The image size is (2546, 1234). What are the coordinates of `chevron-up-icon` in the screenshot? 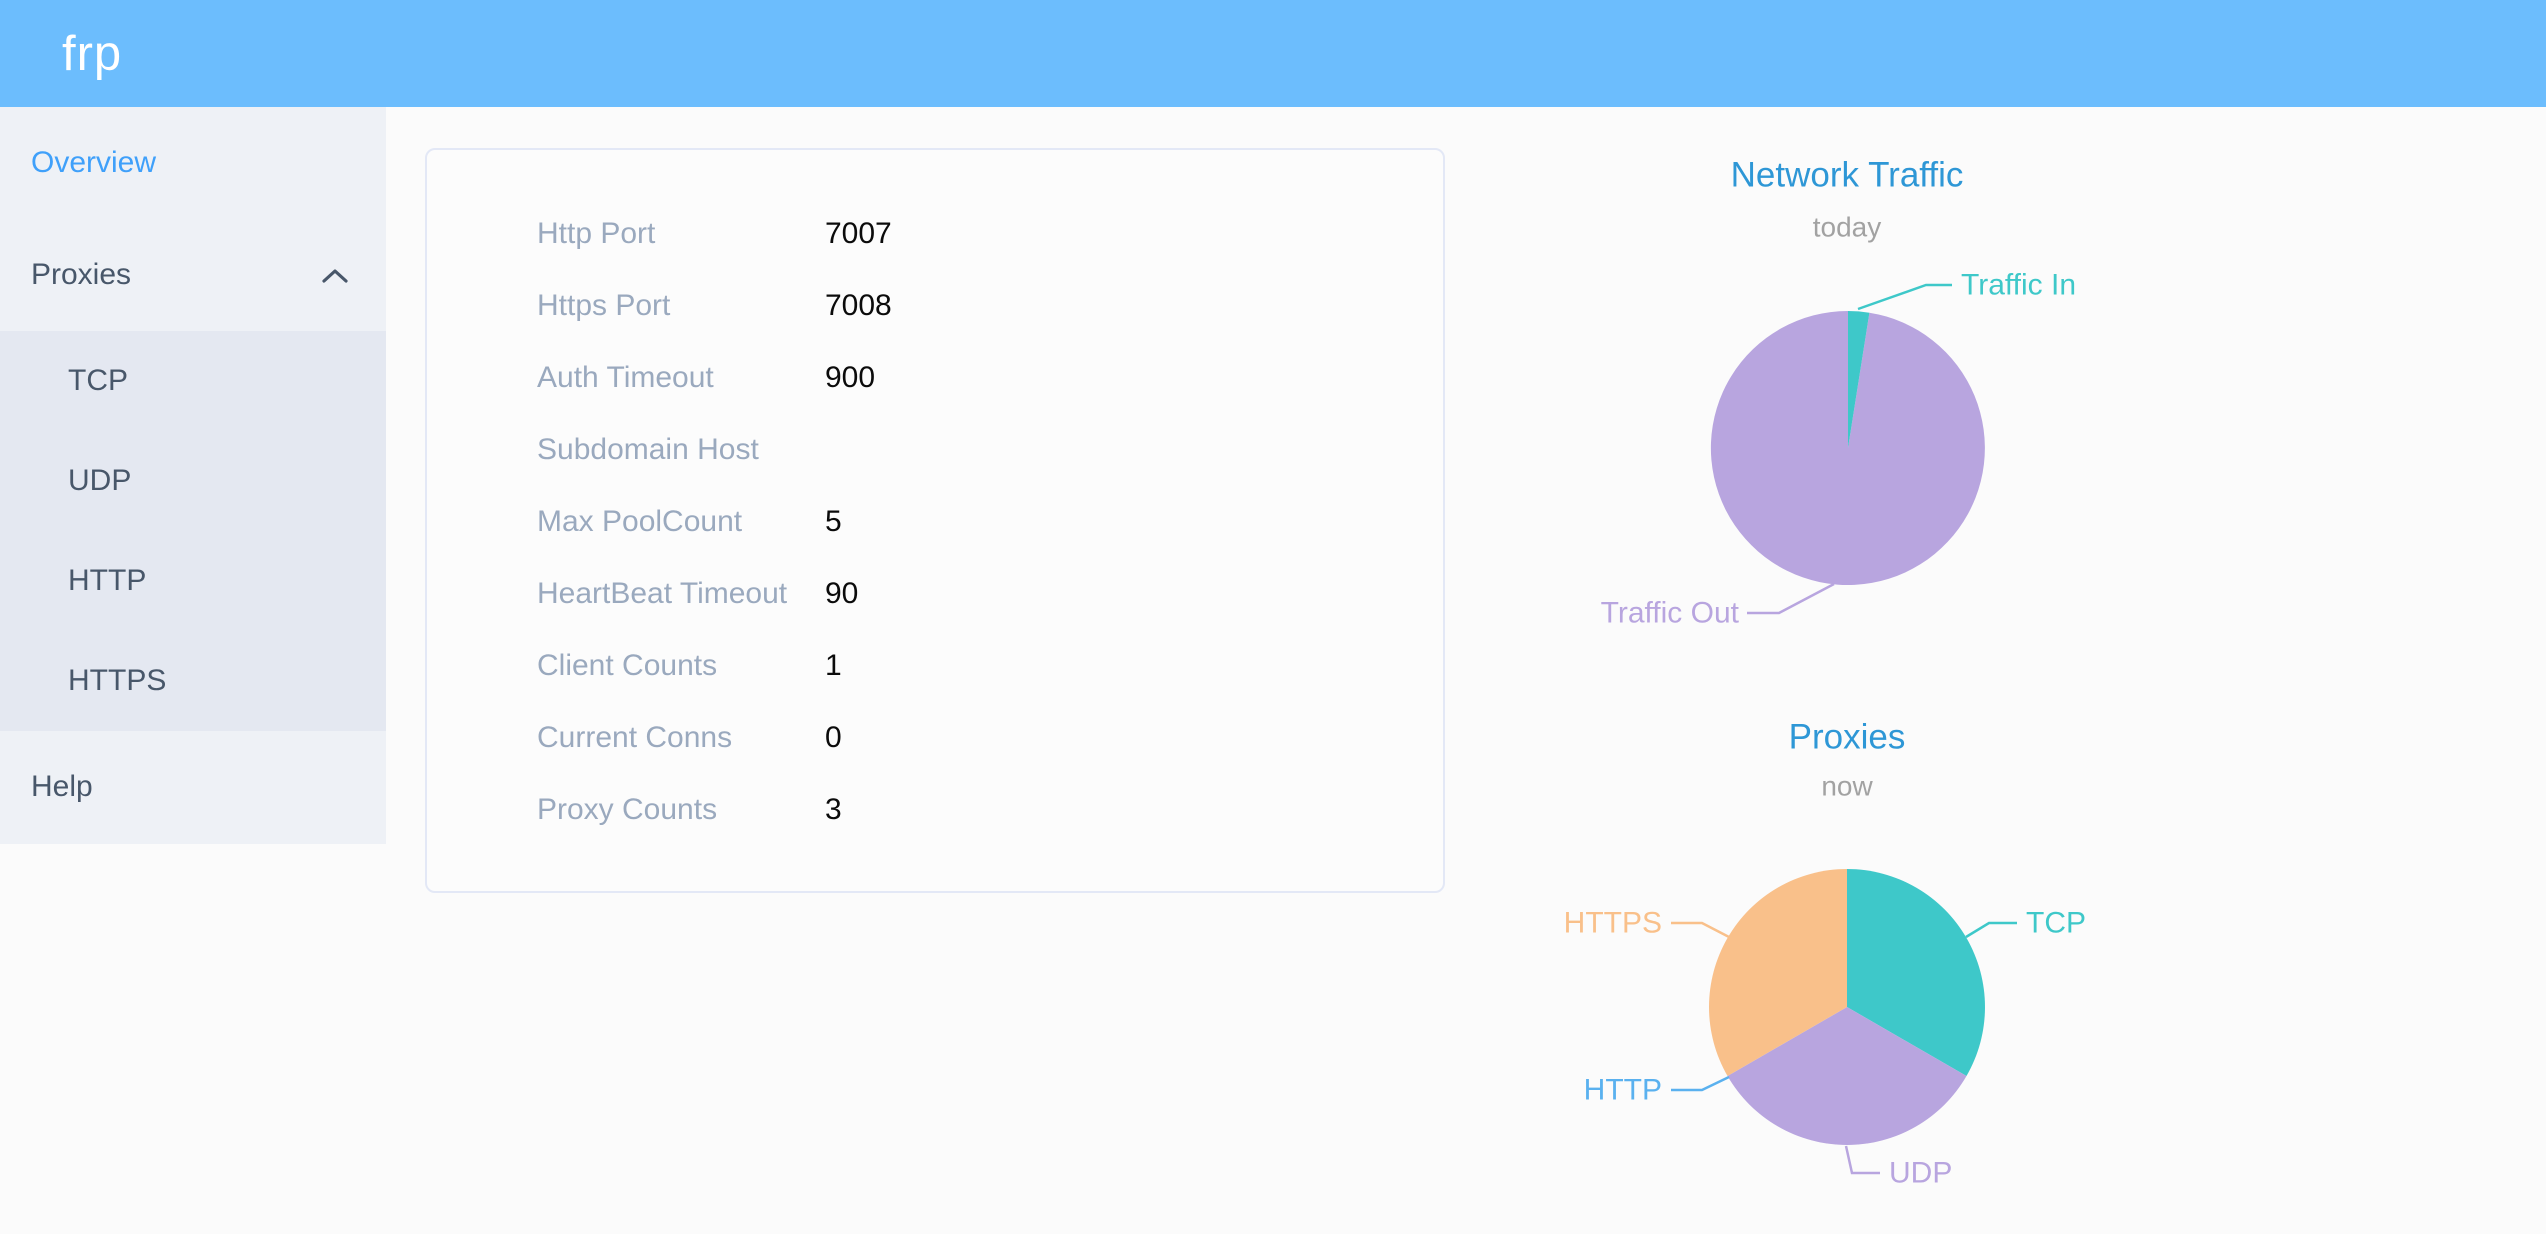 It's located at (335, 275).